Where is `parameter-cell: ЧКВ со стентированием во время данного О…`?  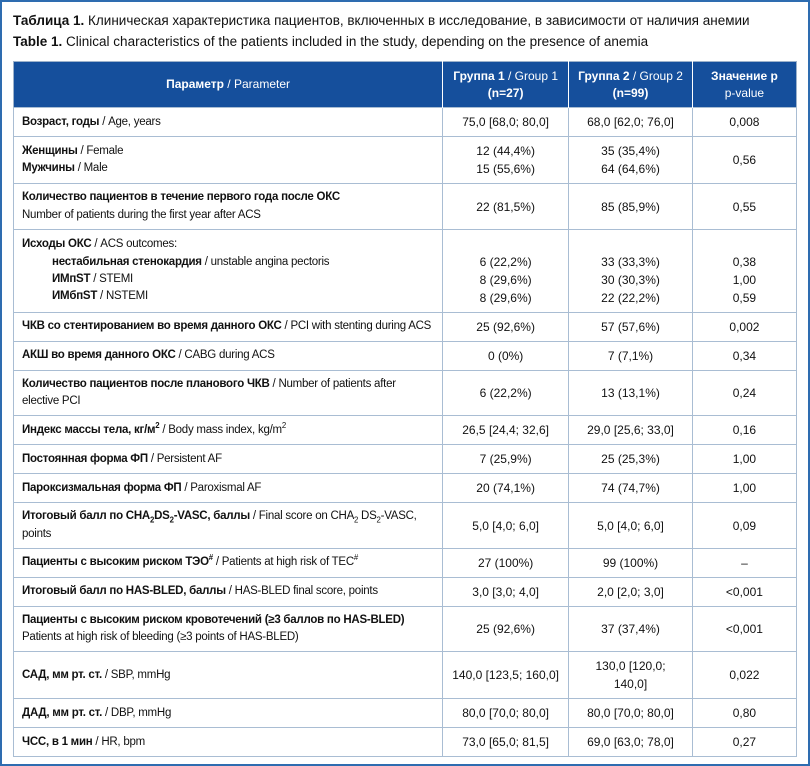
parameter-cell: ЧКВ со стентированием во время данного О… is located at coordinates (228, 326).